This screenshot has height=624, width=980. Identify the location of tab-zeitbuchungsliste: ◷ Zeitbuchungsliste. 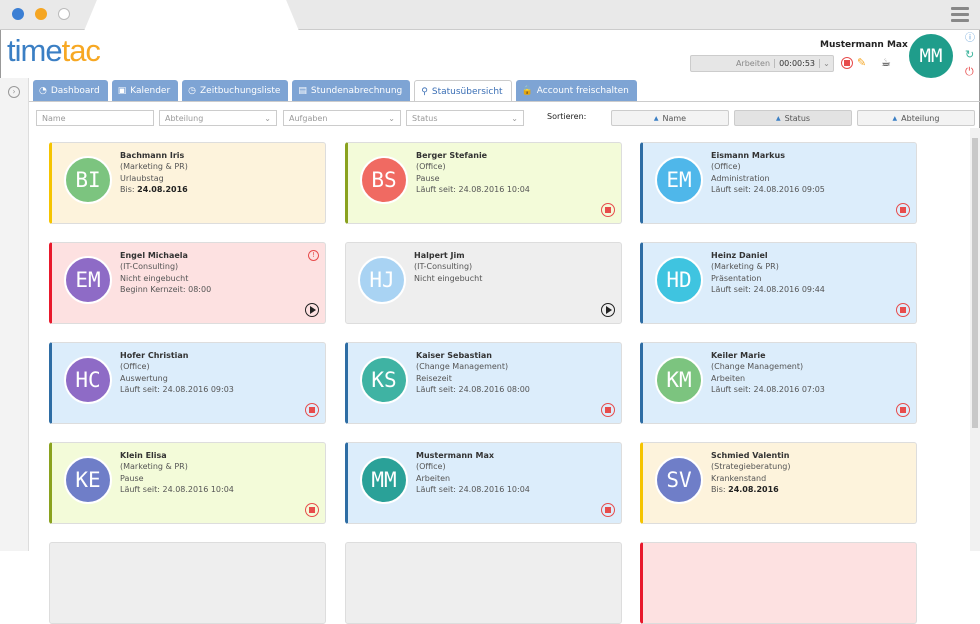
(235, 90).